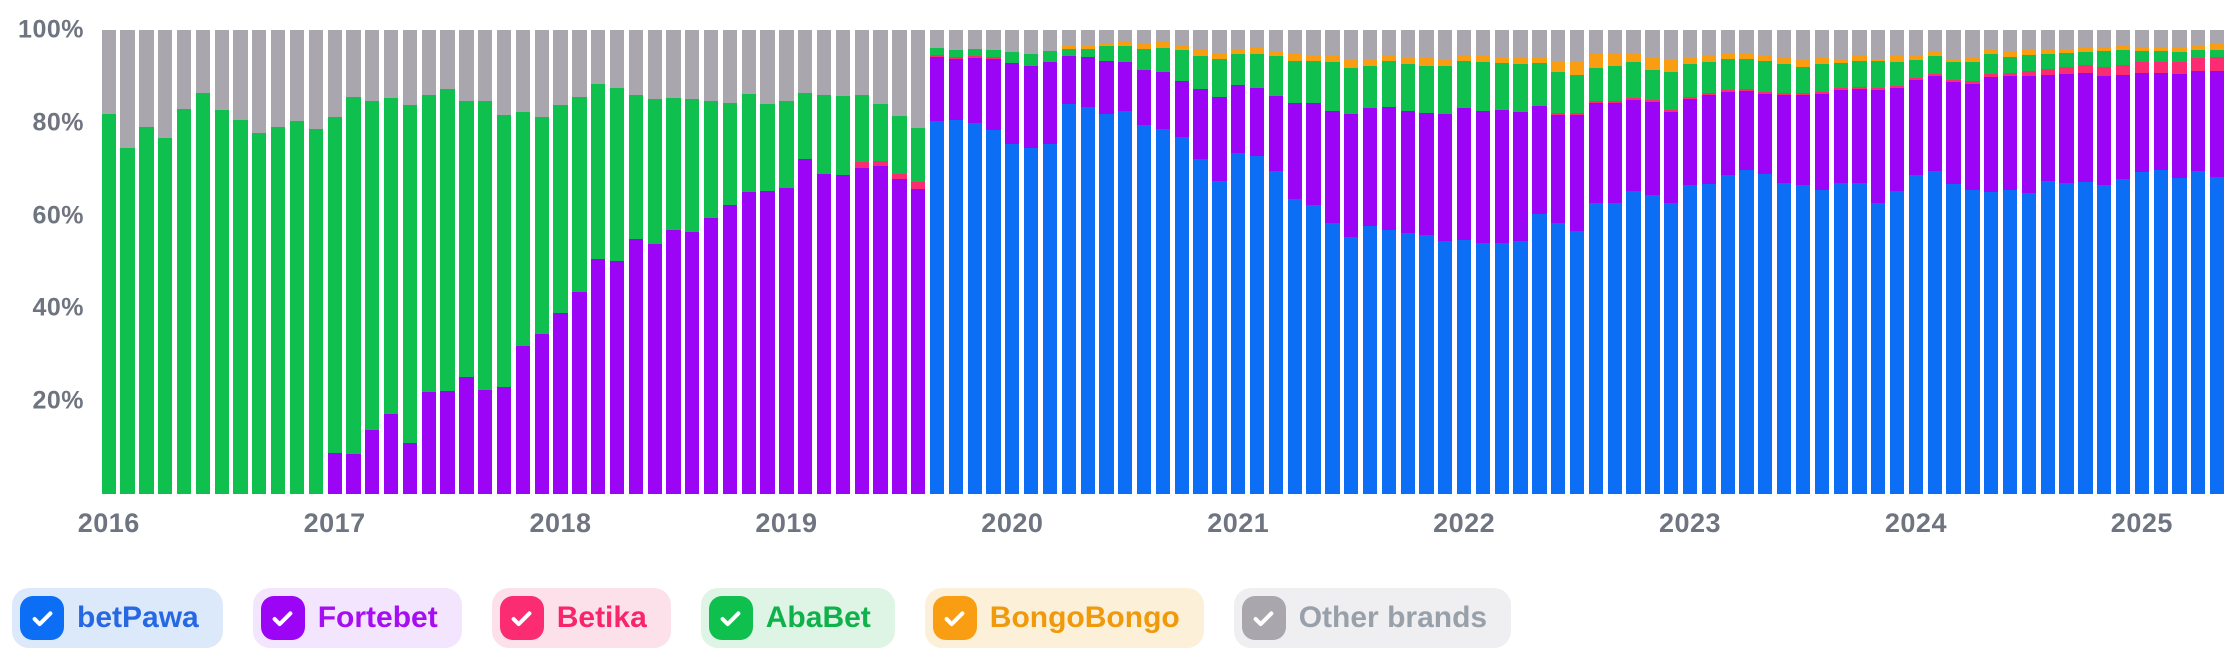 This screenshot has height=661, width=2239. What do you see at coordinates (1372, 618) in the screenshot?
I see `legend-item-other-brands: Other brands` at bounding box center [1372, 618].